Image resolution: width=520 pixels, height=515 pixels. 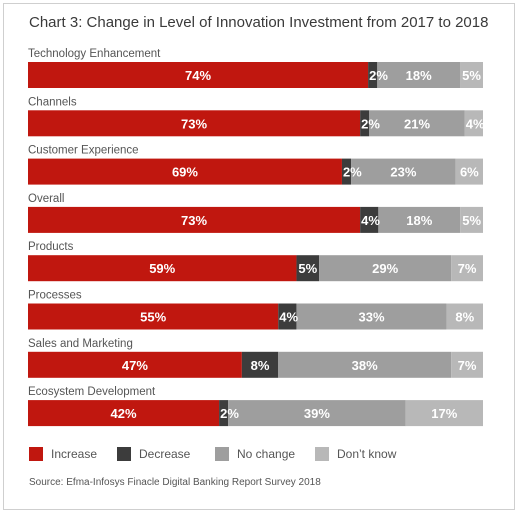 I want to click on bar-sales-and-marketing-don-t-know, so click(x=467, y=364).